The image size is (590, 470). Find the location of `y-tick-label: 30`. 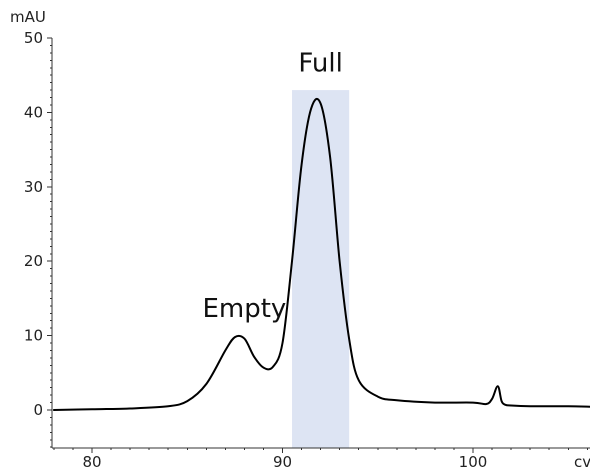

y-tick-label: 30 is located at coordinates (33, 187).